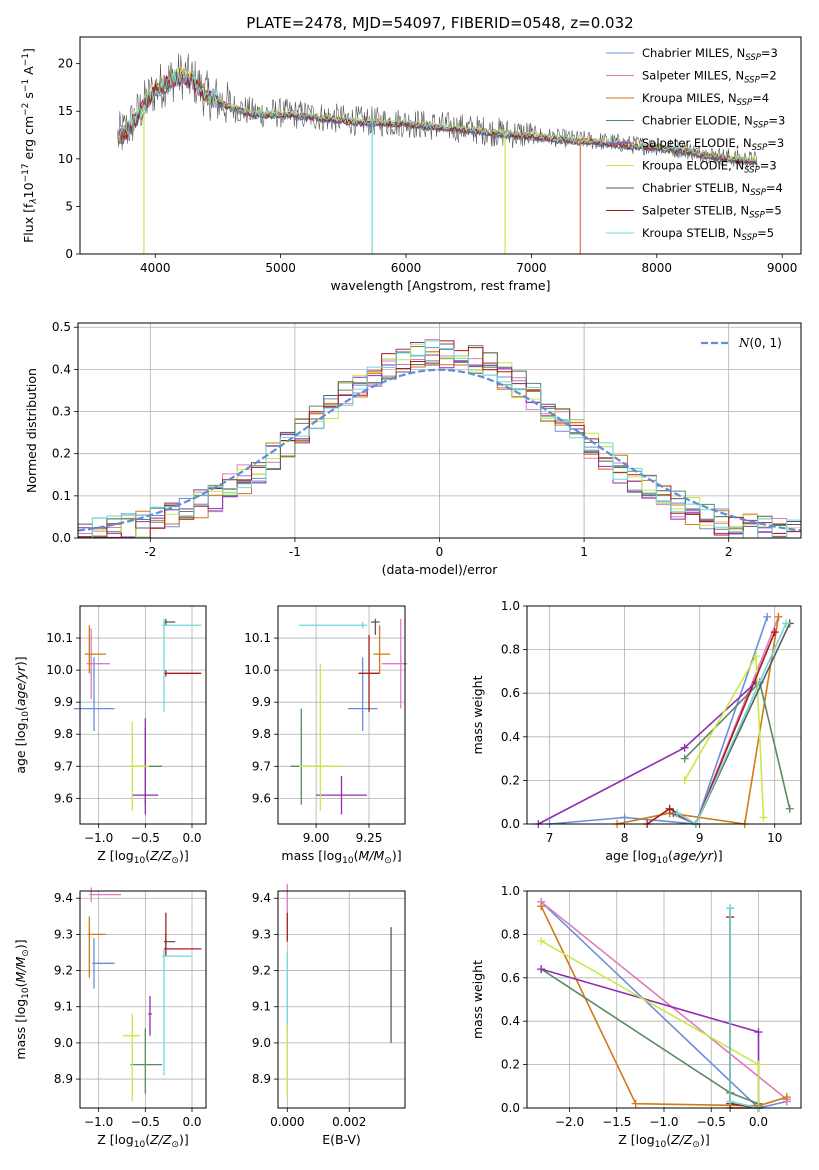 This screenshot has height=1170, width=819. Describe the element at coordinates (150, 552) in the screenshot. I see `x-tick-label: -2` at that location.